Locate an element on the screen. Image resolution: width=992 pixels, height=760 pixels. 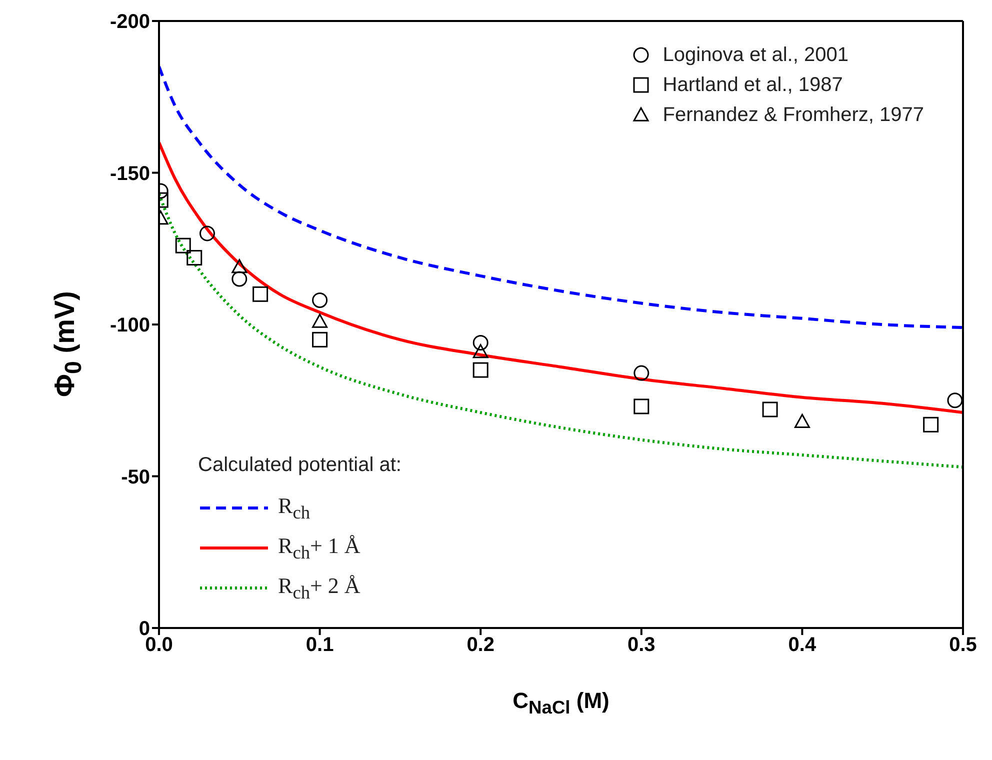
x-tick-label: 0.2 is located at coordinates (480, 645).